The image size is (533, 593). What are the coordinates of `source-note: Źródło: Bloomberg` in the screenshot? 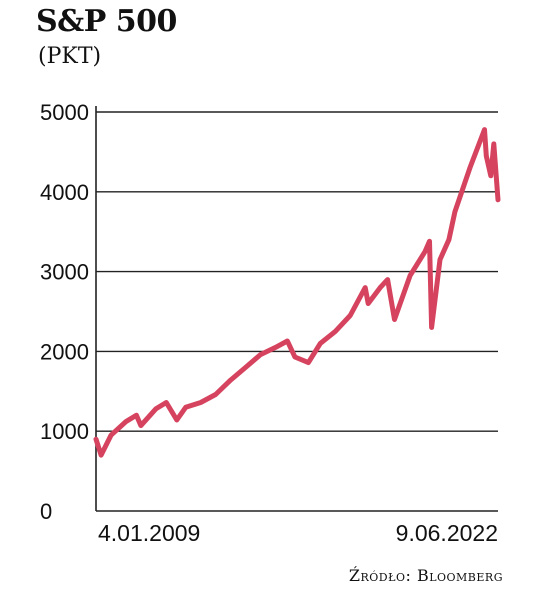 It's located at (425, 575).